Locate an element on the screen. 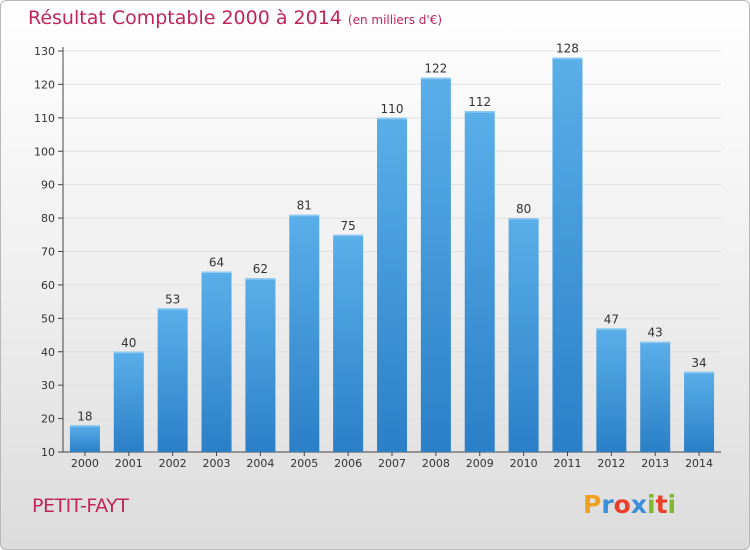 The image size is (750, 550). x-tick-label-2001: 2001 is located at coordinates (129, 463).